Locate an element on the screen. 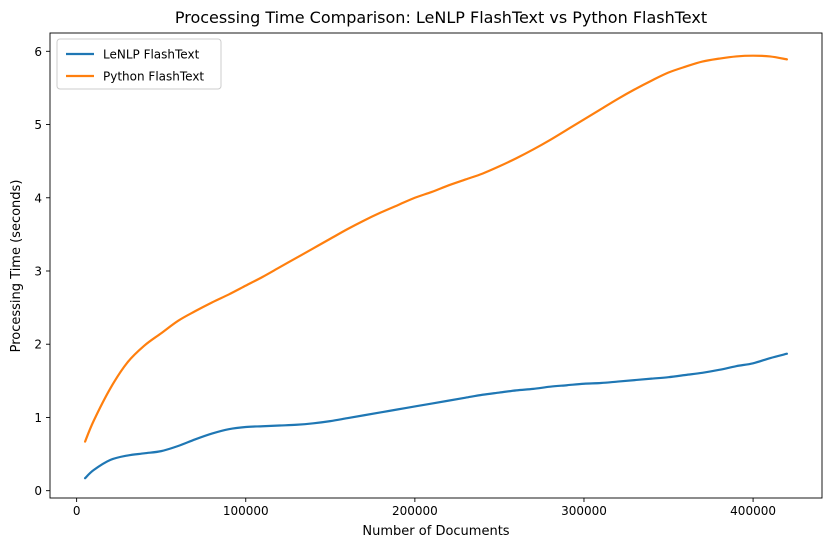 The image size is (833, 547). y-tick-label: 2 is located at coordinates (38, 345).